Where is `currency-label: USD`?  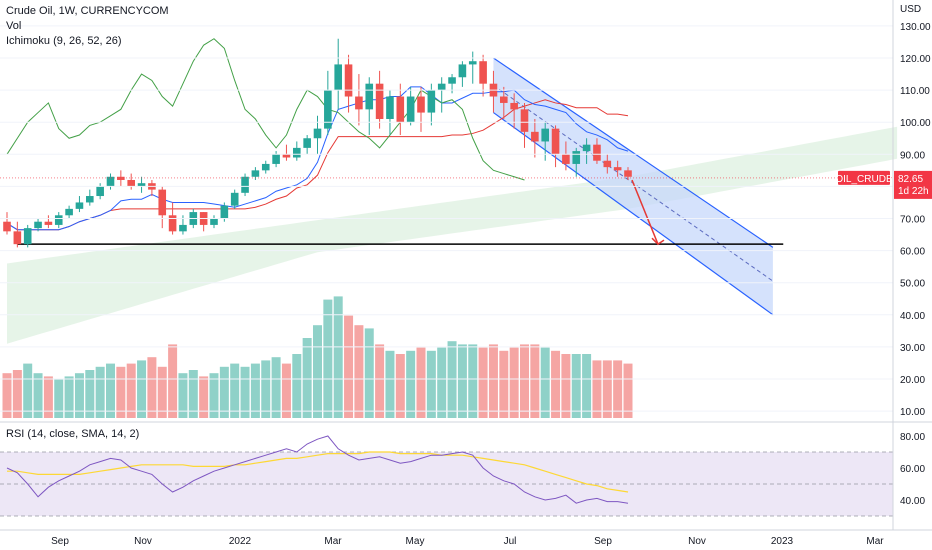
currency-label: USD is located at coordinates (910, 9).